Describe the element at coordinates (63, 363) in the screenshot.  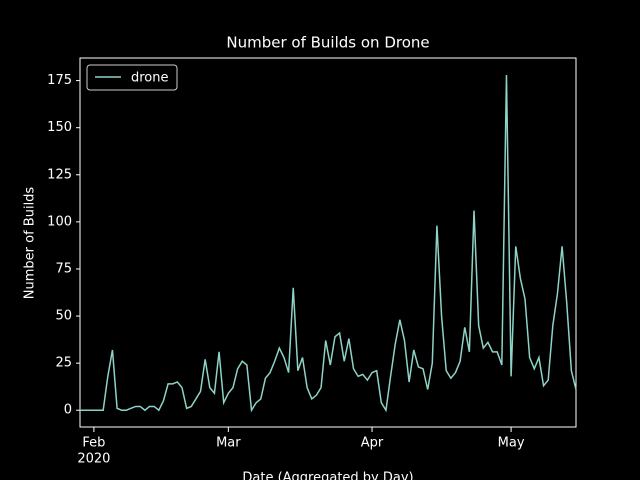
I see `y-tick-label: 25` at that location.